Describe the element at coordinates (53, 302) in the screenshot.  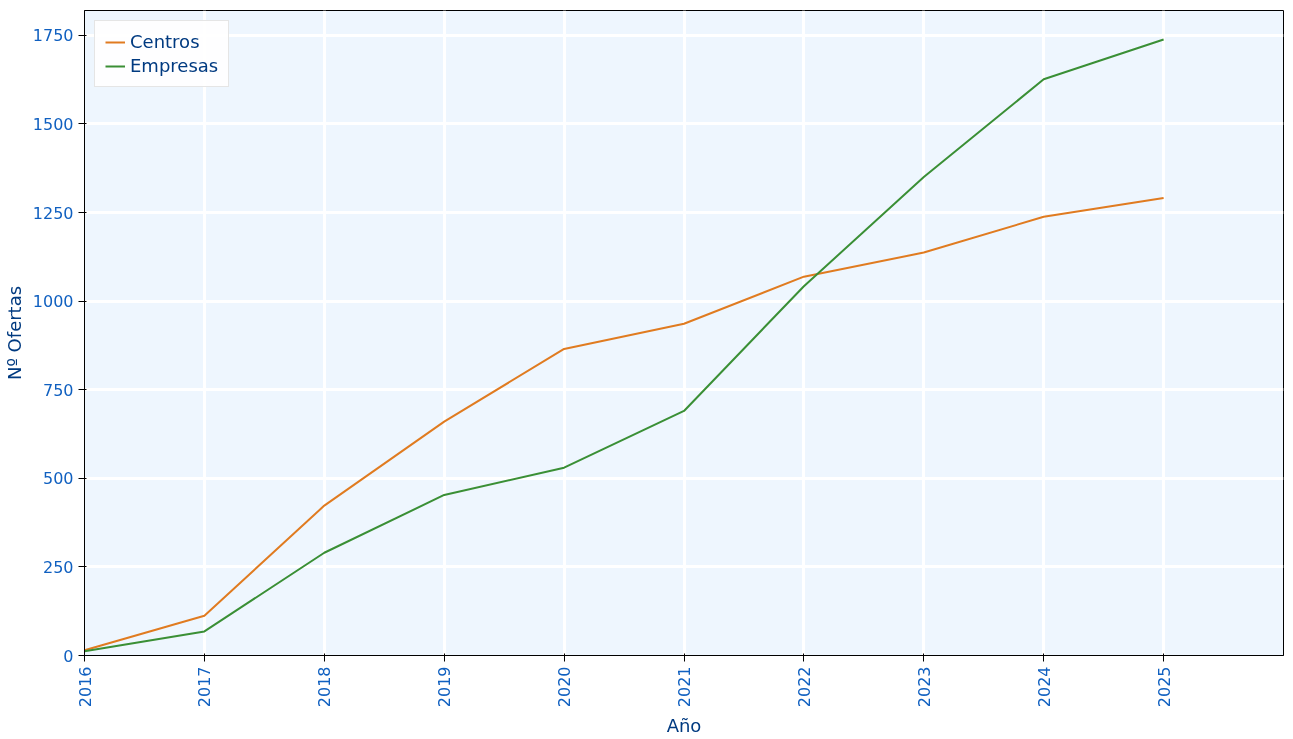
I see `y-tick-label: 1000` at that location.